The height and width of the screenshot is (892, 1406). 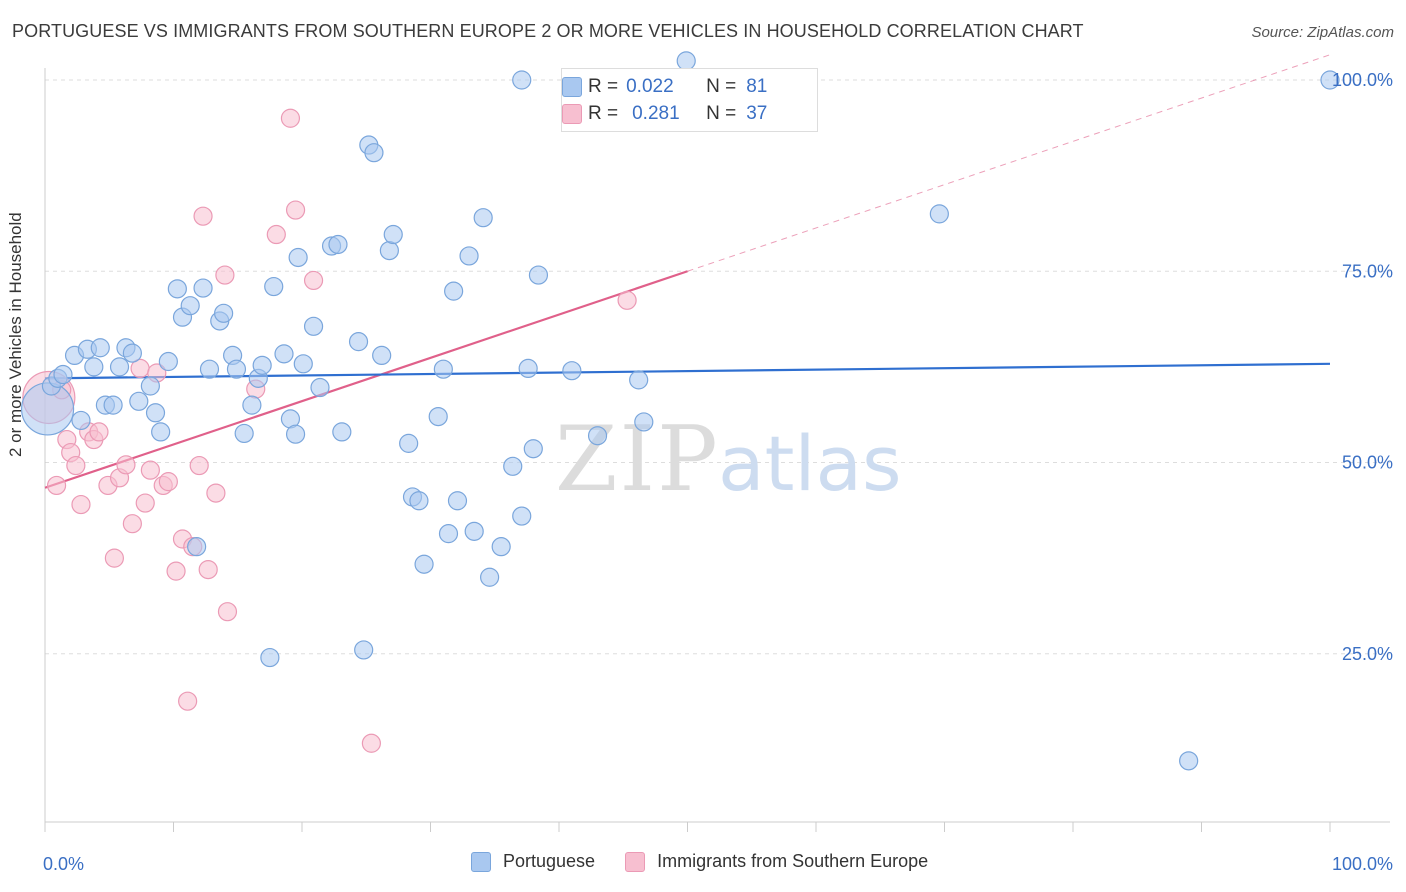 What do you see at coordinates (1009, 163) in the screenshot?
I see `immigrants-trend-extension` at bounding box center [1009, 163].